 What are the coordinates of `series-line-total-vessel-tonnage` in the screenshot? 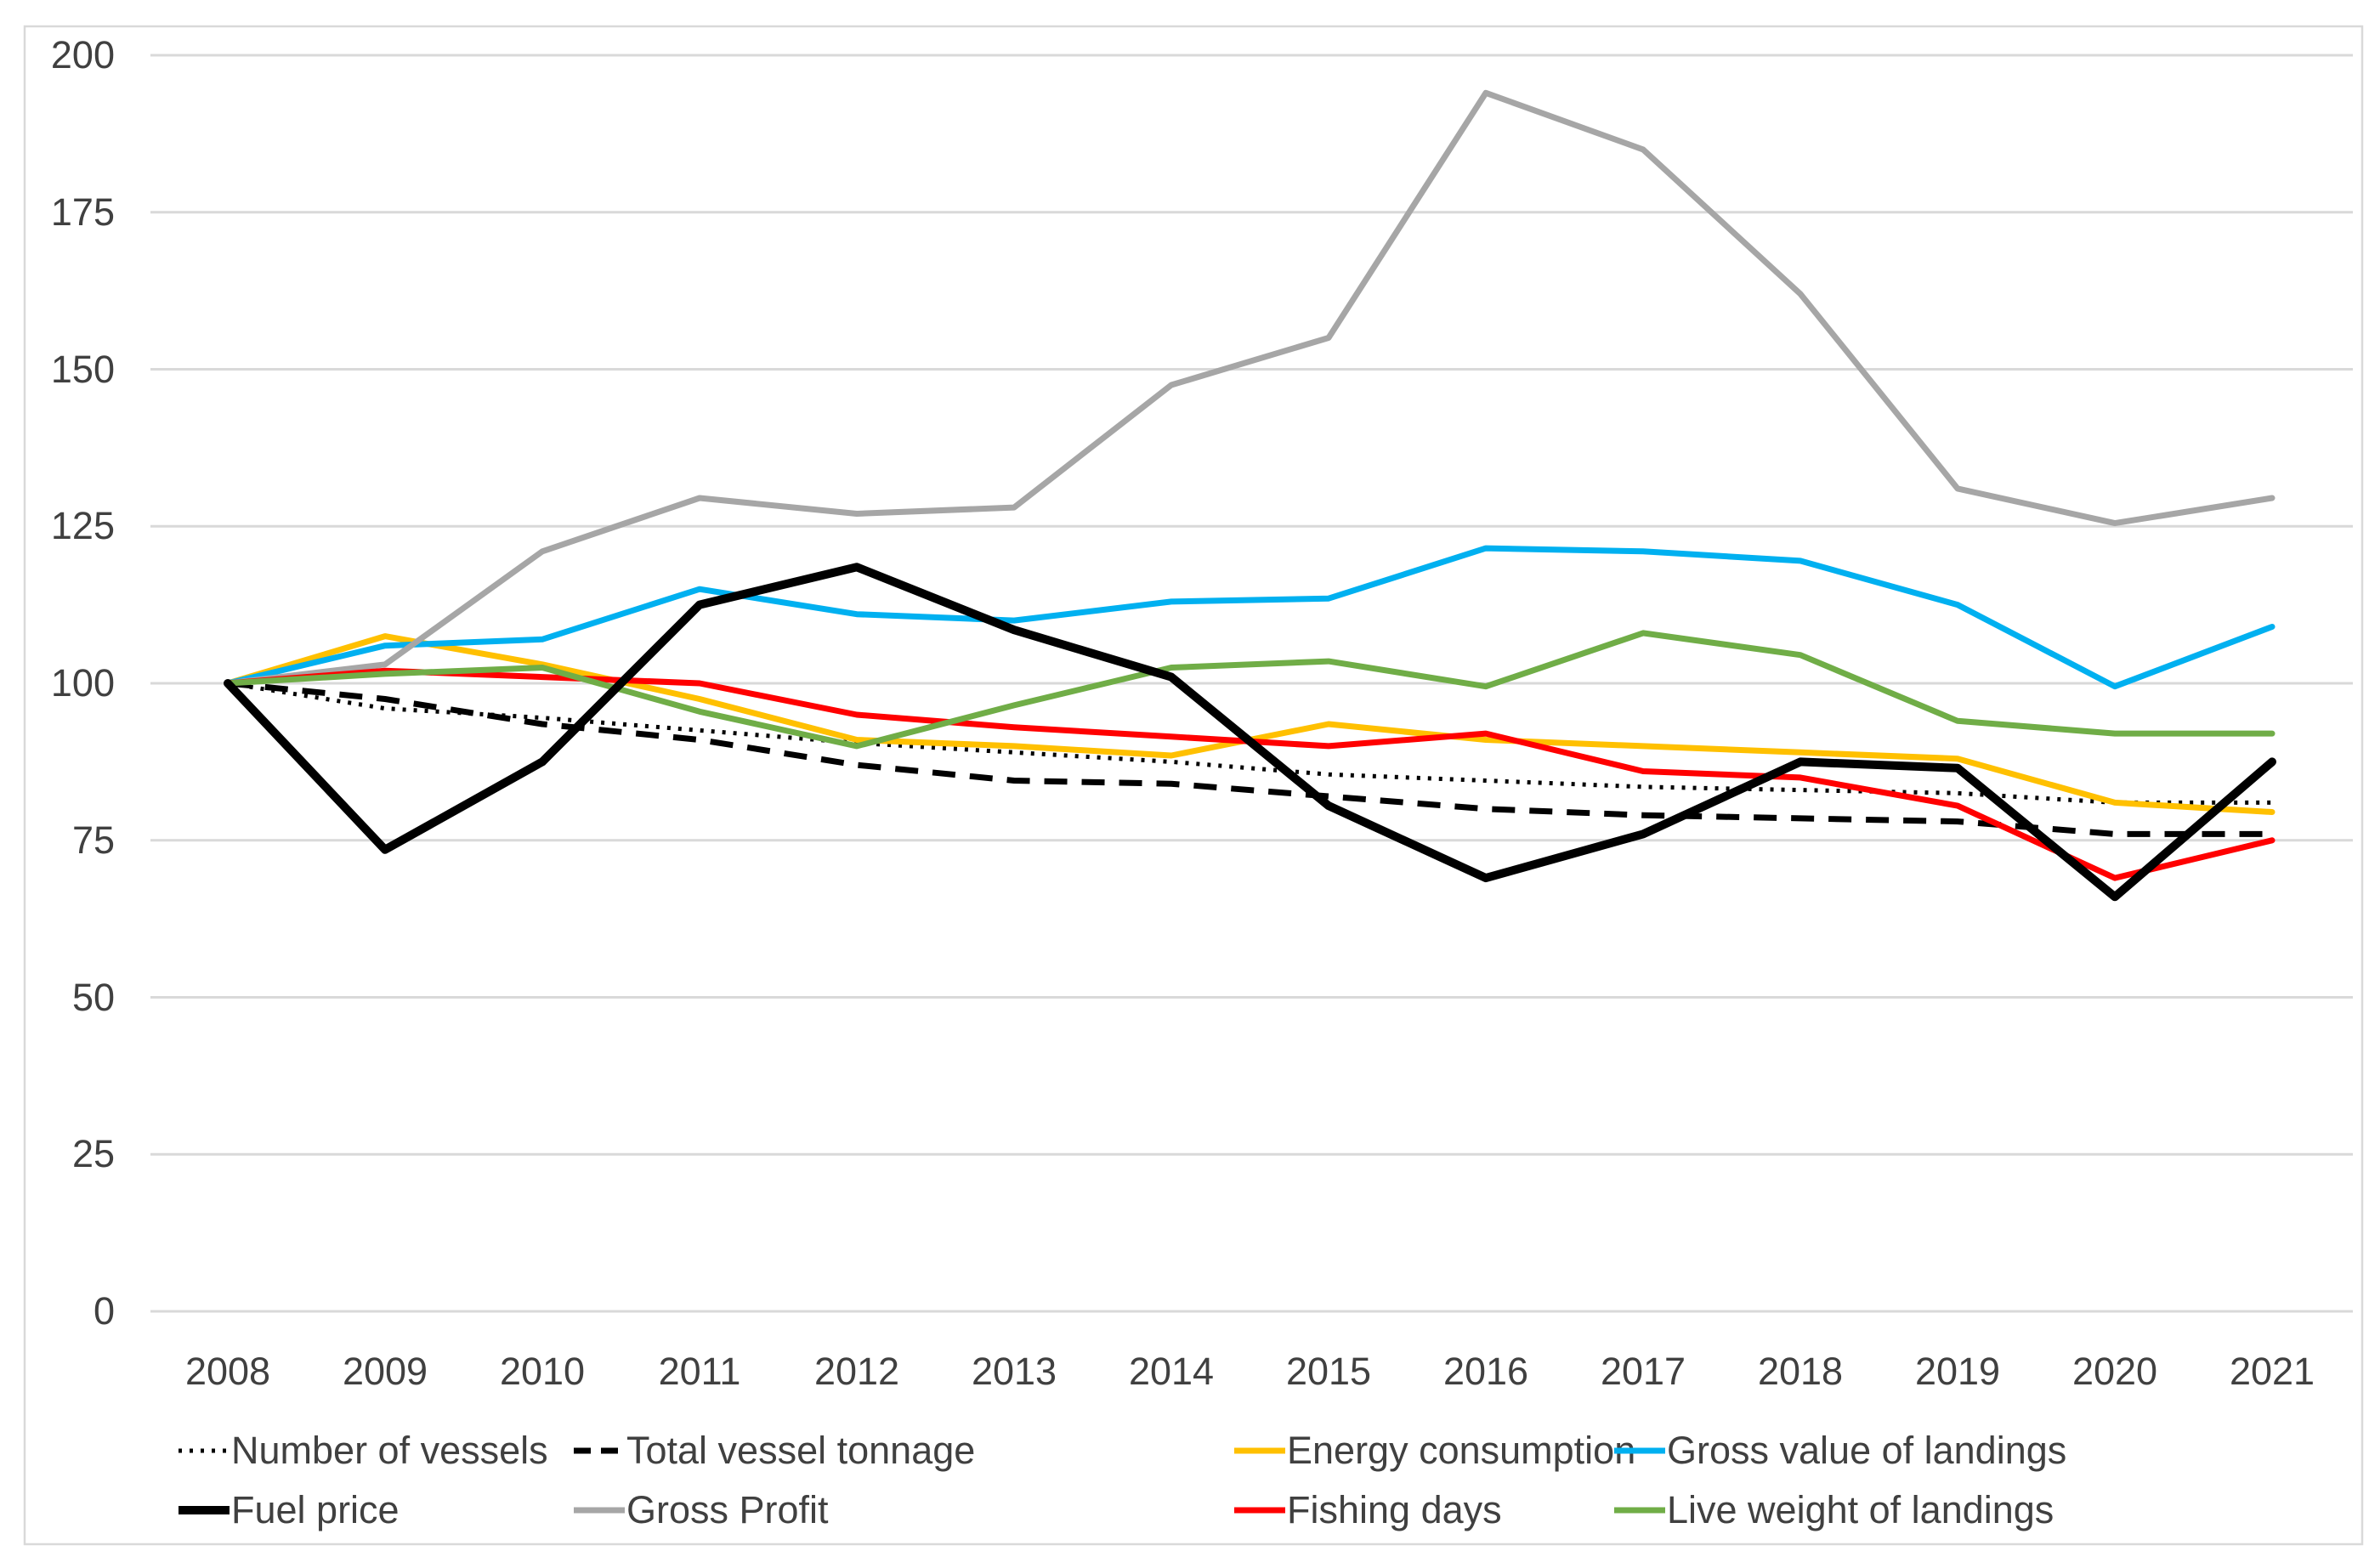 It's located at (1249, 758).